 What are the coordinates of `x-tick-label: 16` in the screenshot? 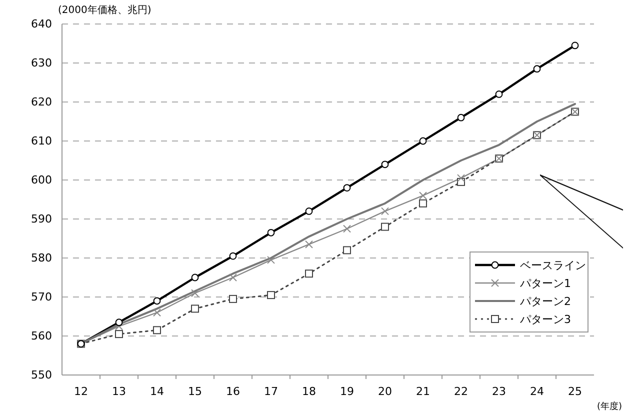 It's located at (233, 391).